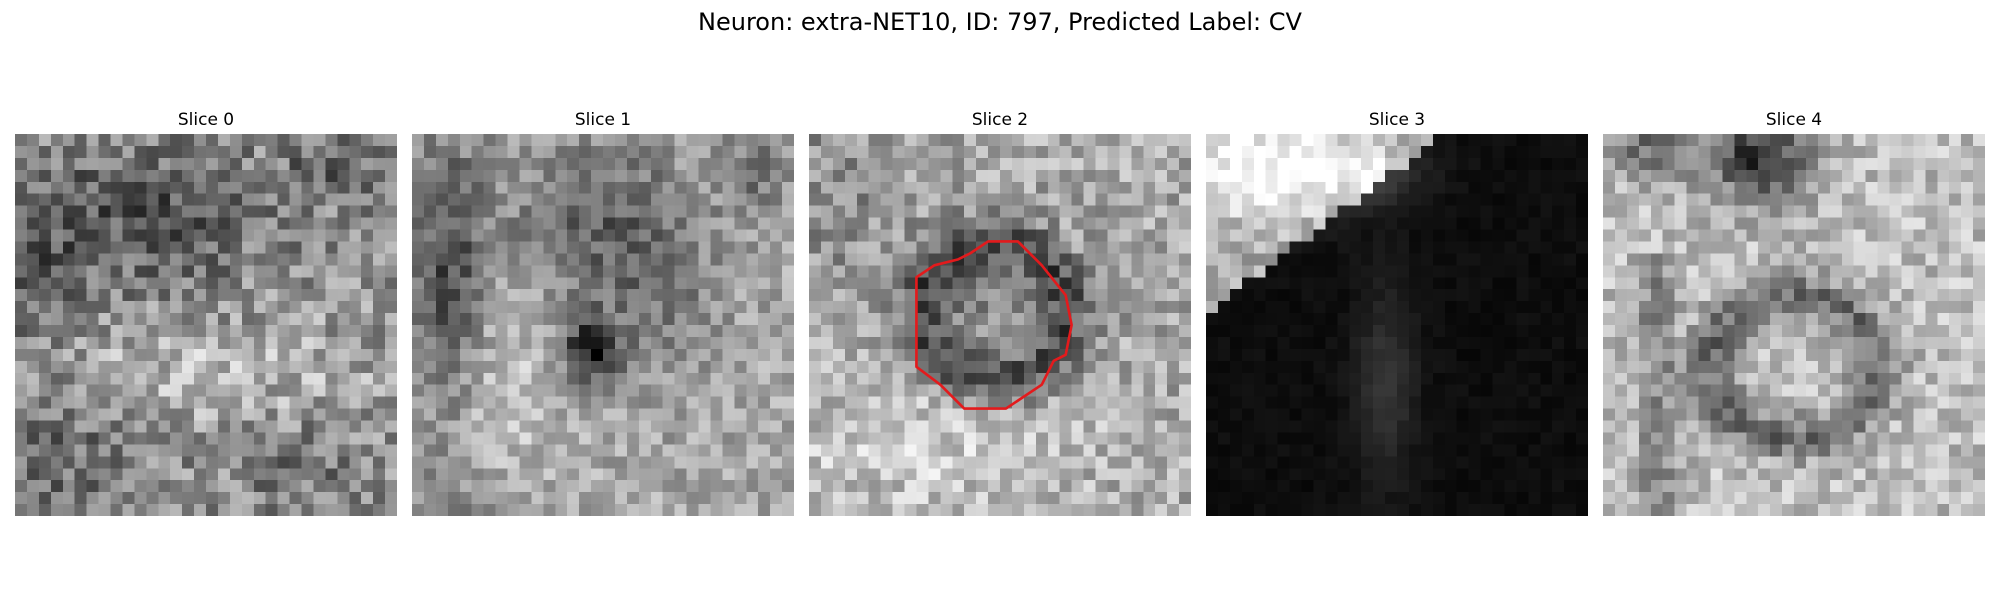 This screenshot has height=600, width=2000. I want to click on slice-panel-2: Slice 2, so click(1000, 312).